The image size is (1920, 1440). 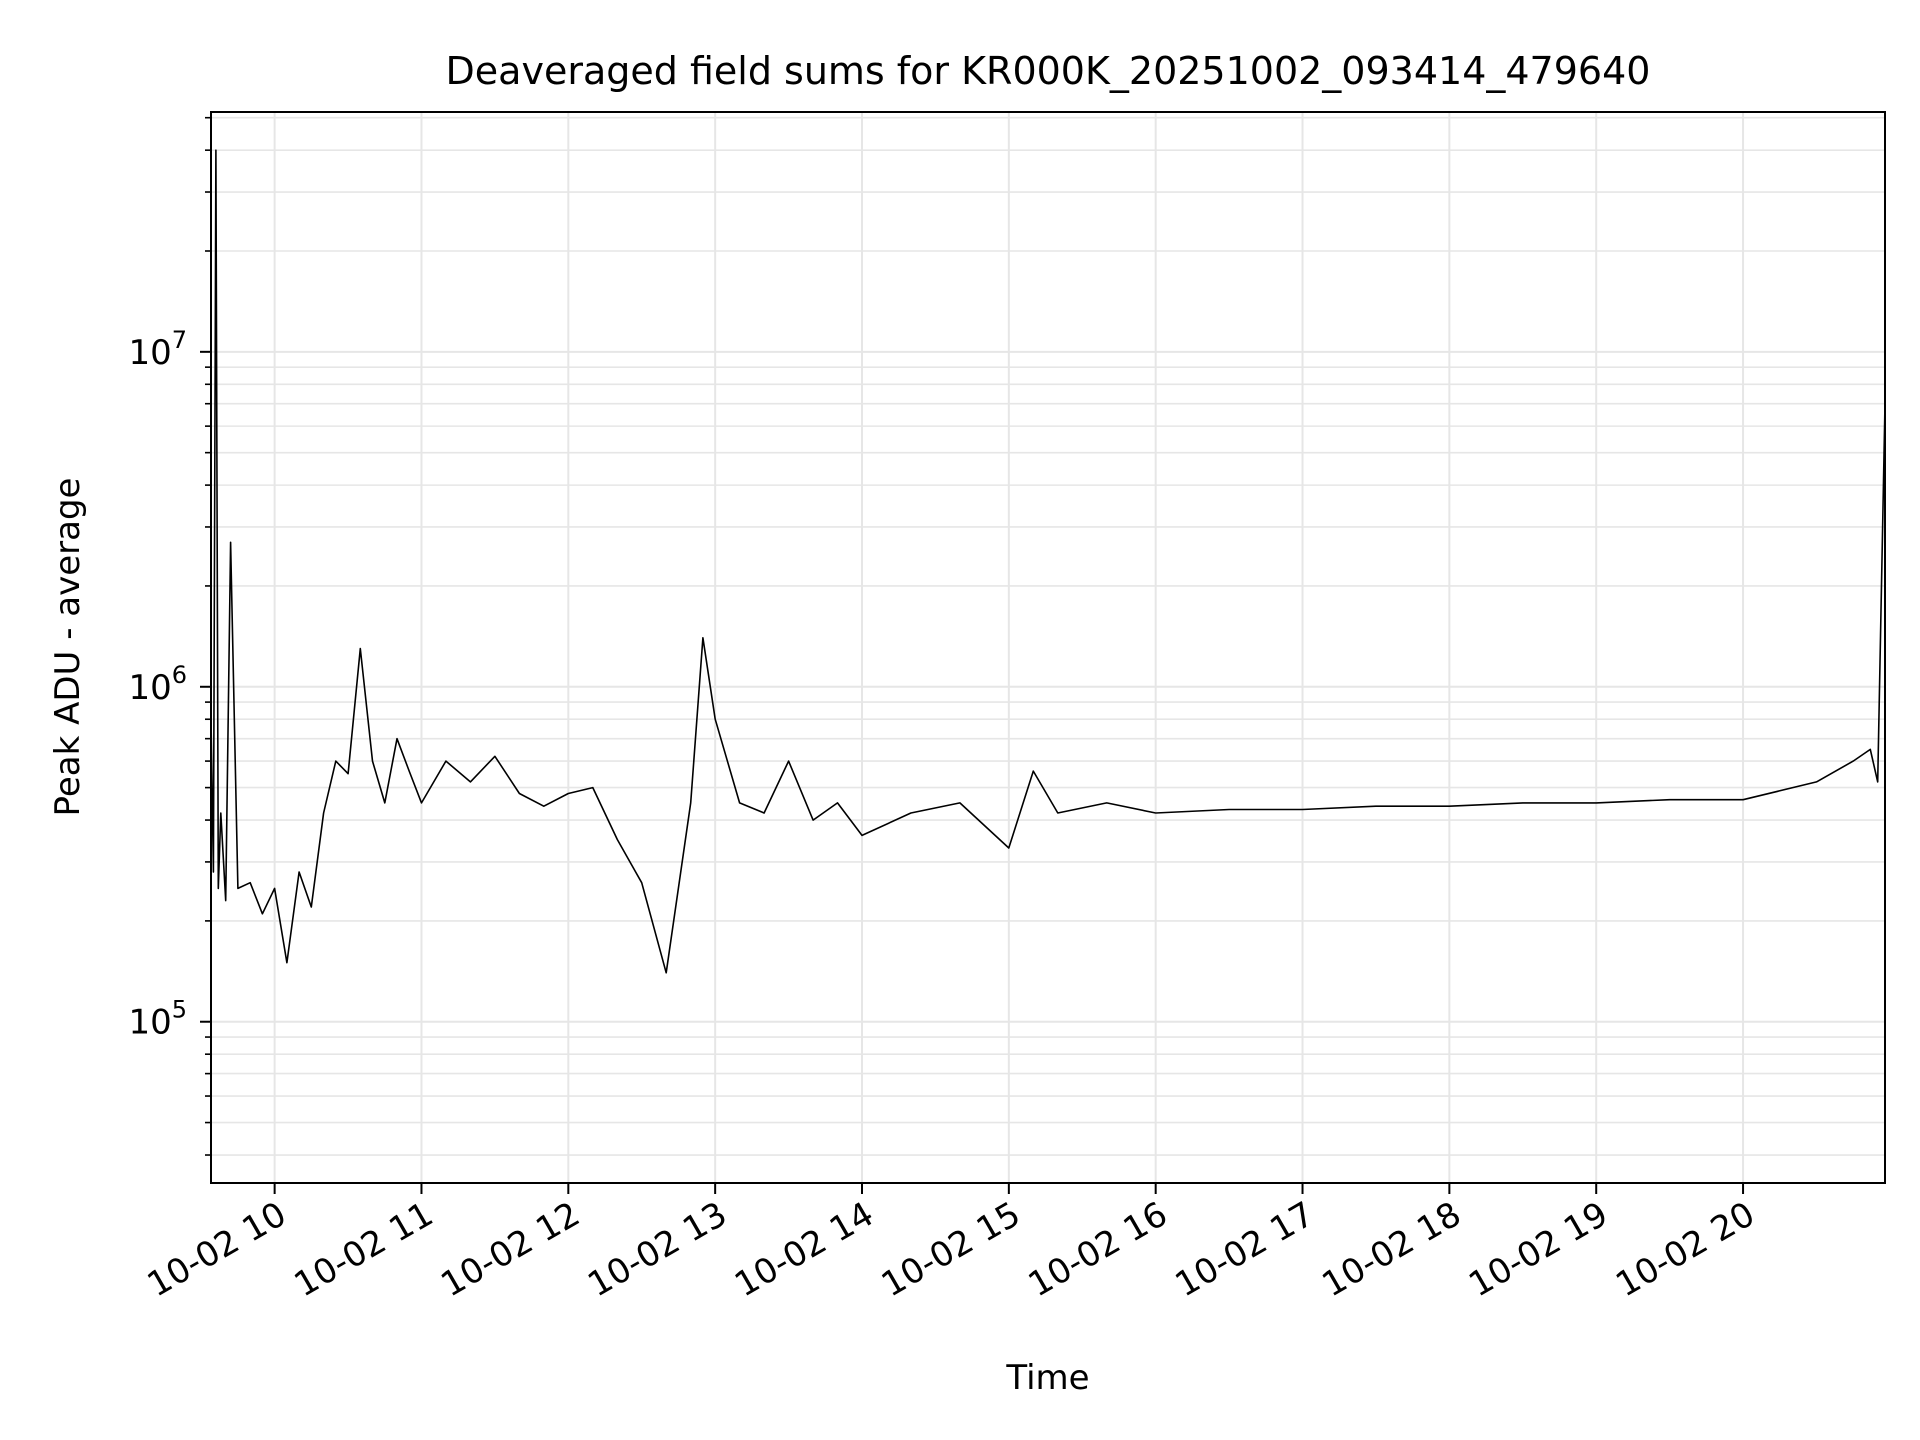 I want to click on y-tick-label: 10⁶, so click(x=157, y=684).